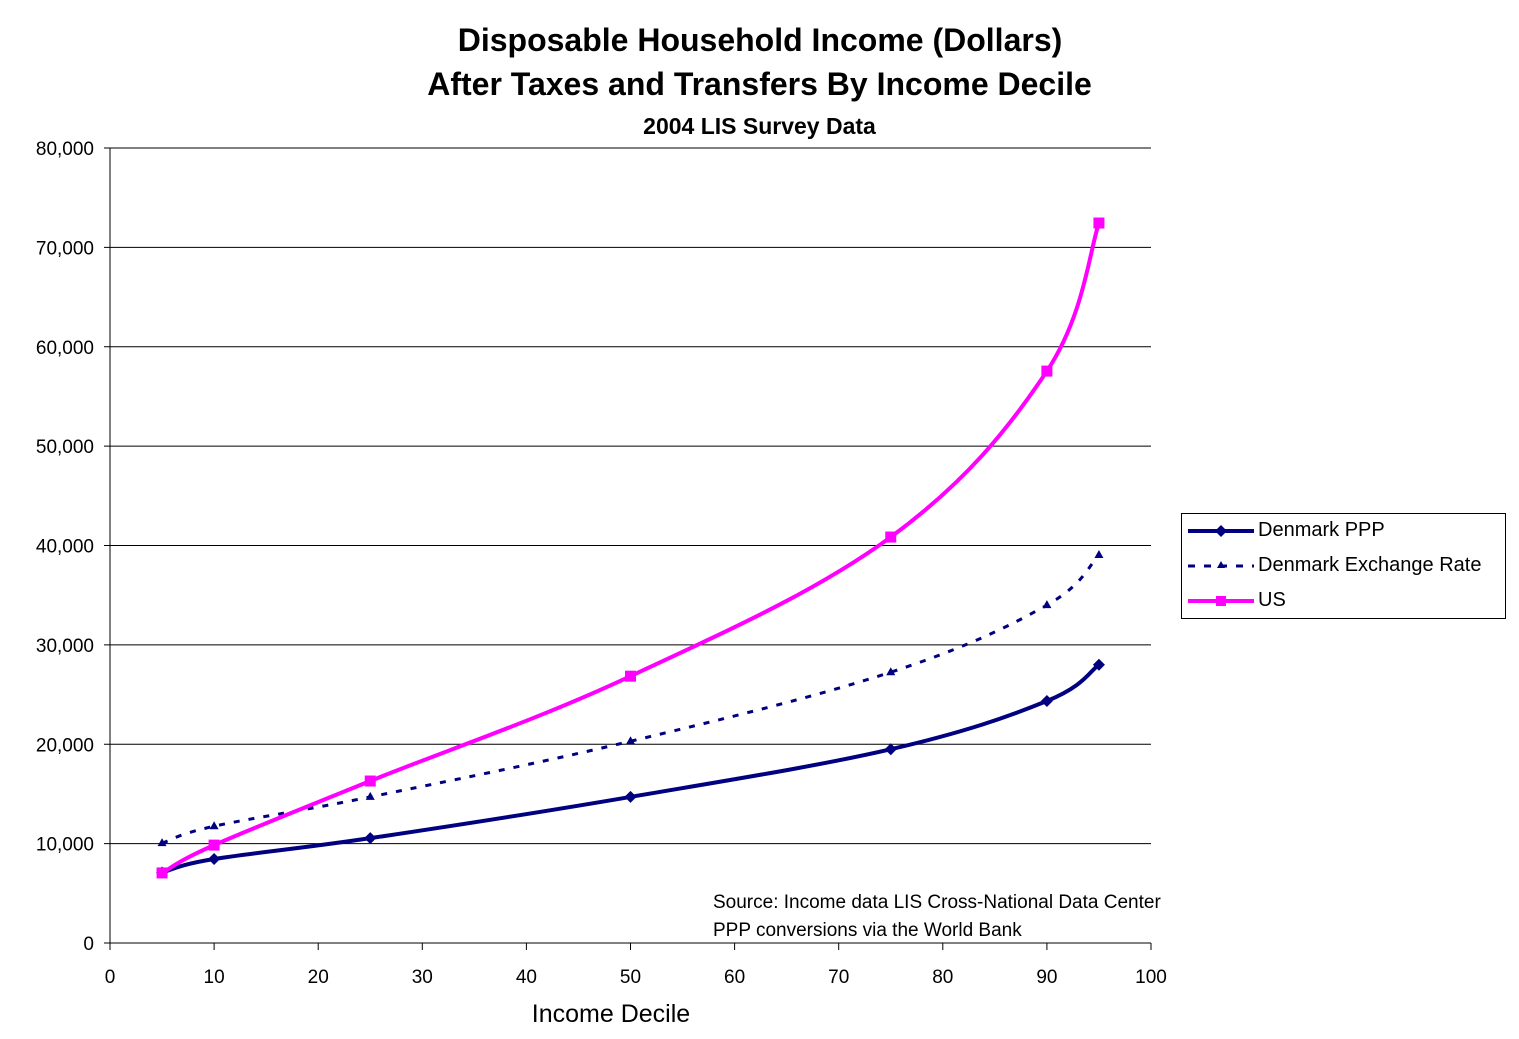 The height and width of the screenshot is (1039, 1519). What do you see at coordinates (1151, 977) in the screenshot?
I see `x-tick-label: 100` at bounding box center [1151, 977].